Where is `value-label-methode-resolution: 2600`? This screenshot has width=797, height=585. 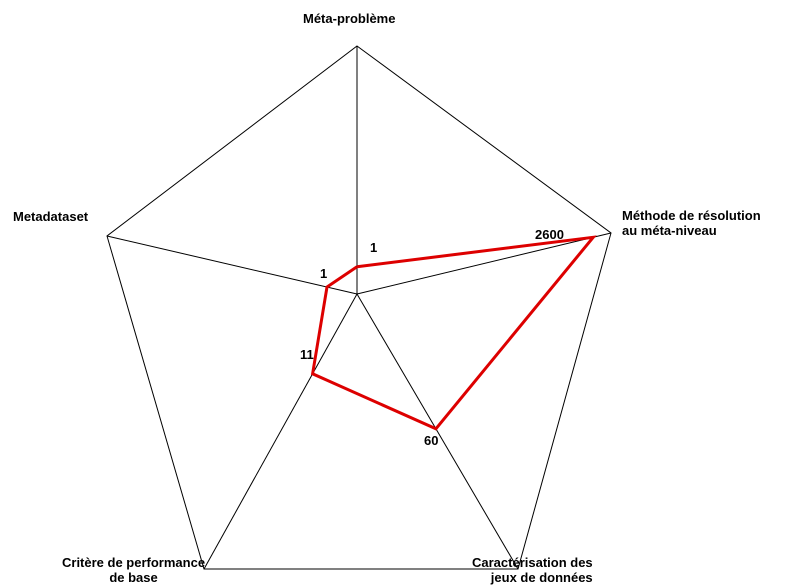
value-label-methode-resolution: 2600 is located at coordinates (549, 234).